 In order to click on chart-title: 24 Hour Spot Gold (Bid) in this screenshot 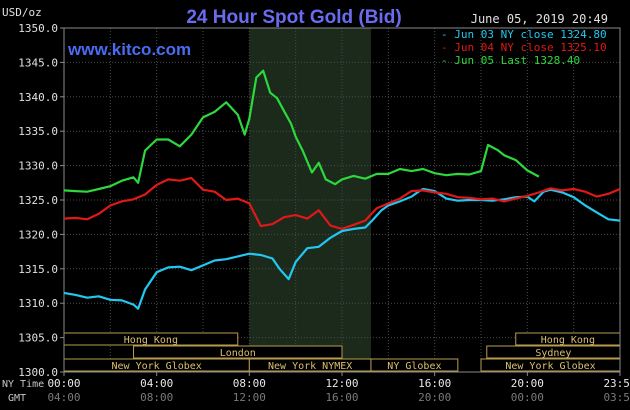, I will do `click(293, 17)`.